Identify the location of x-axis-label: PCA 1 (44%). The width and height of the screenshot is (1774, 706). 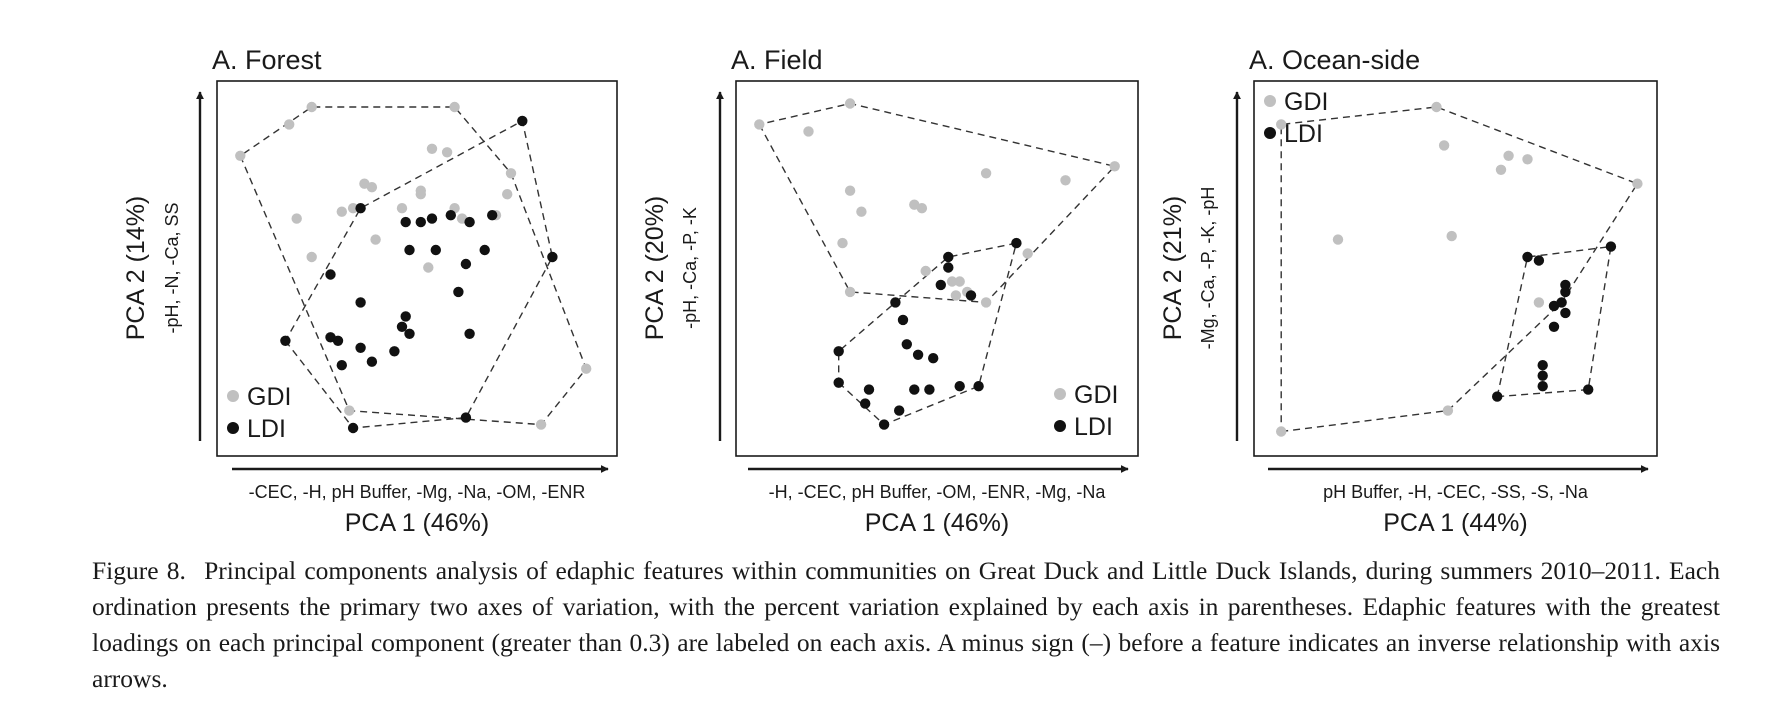
(1455, 523).